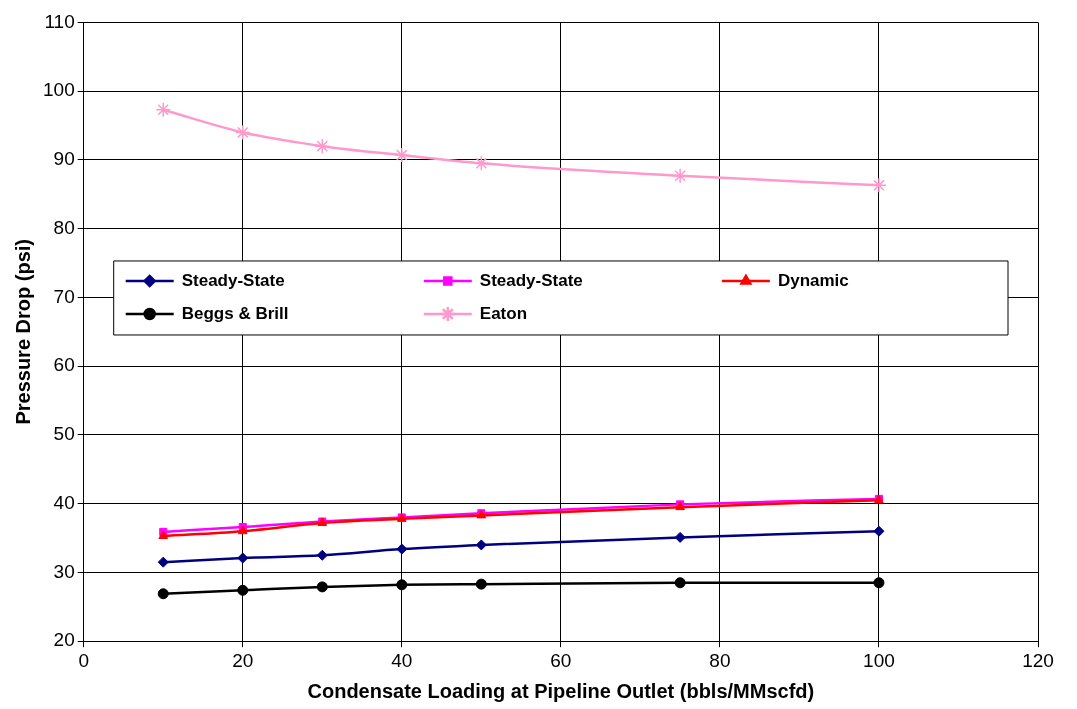 The width and height of the screenshot is (1077, 709). I want to click on x-tick-label: 100, so click(879, 660).